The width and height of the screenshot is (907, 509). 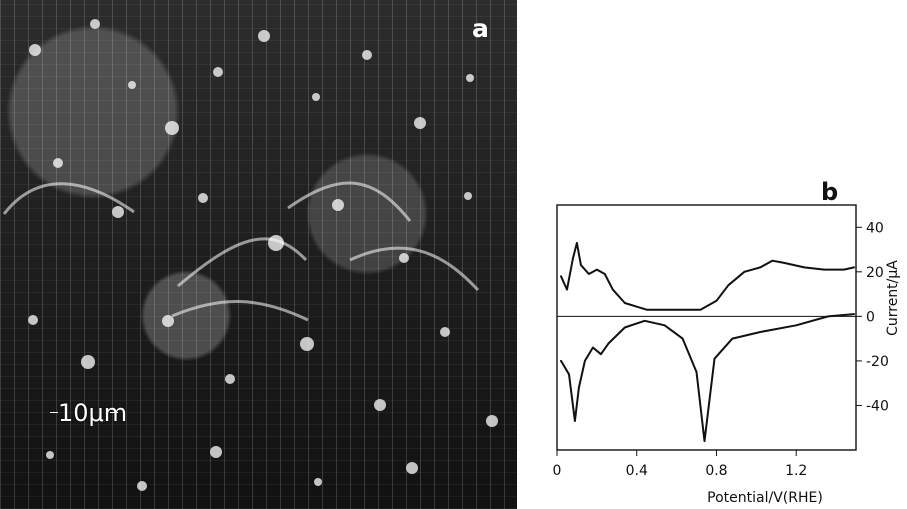 I want to click on y-axis-title: Current/μA, so click(x=893, y=298).